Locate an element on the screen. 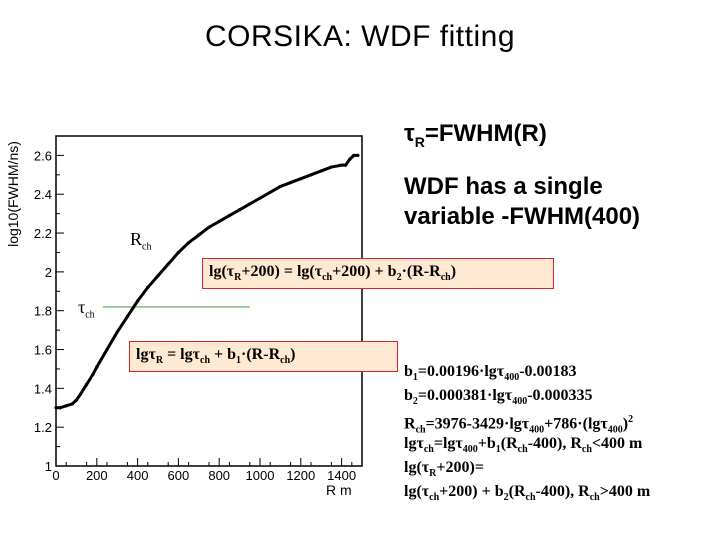 The width and height of the screenshot is (720, 540). x-tick-label: 0 is located at coordinates (55, 475).